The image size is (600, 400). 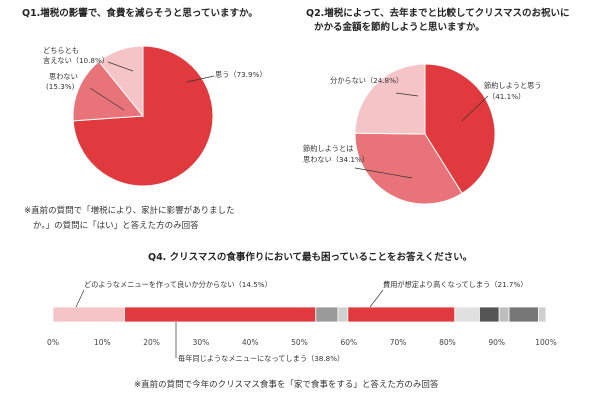 I want to click on q2-label-unknown: 分からない（24.8%）, so click(x=366, y=80).